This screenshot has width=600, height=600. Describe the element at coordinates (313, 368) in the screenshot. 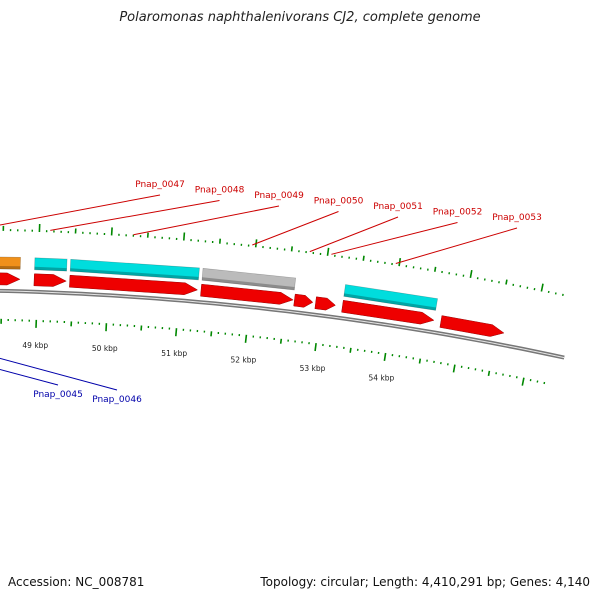

I see `axis-tick-label: 53 kbp` at that location.